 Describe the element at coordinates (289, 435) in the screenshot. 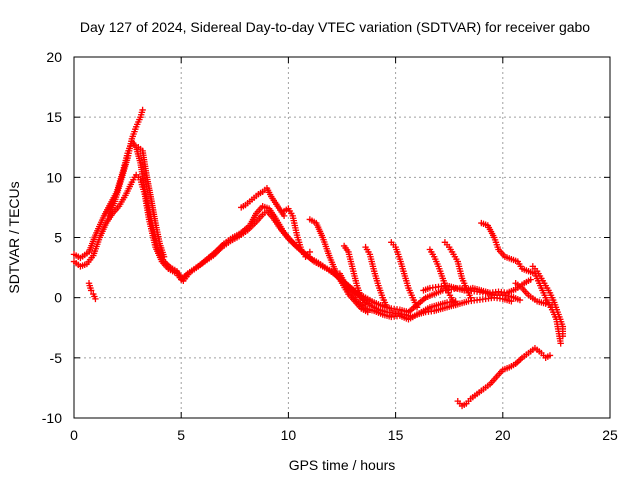

I see `x-tick-label: 10` at that location.